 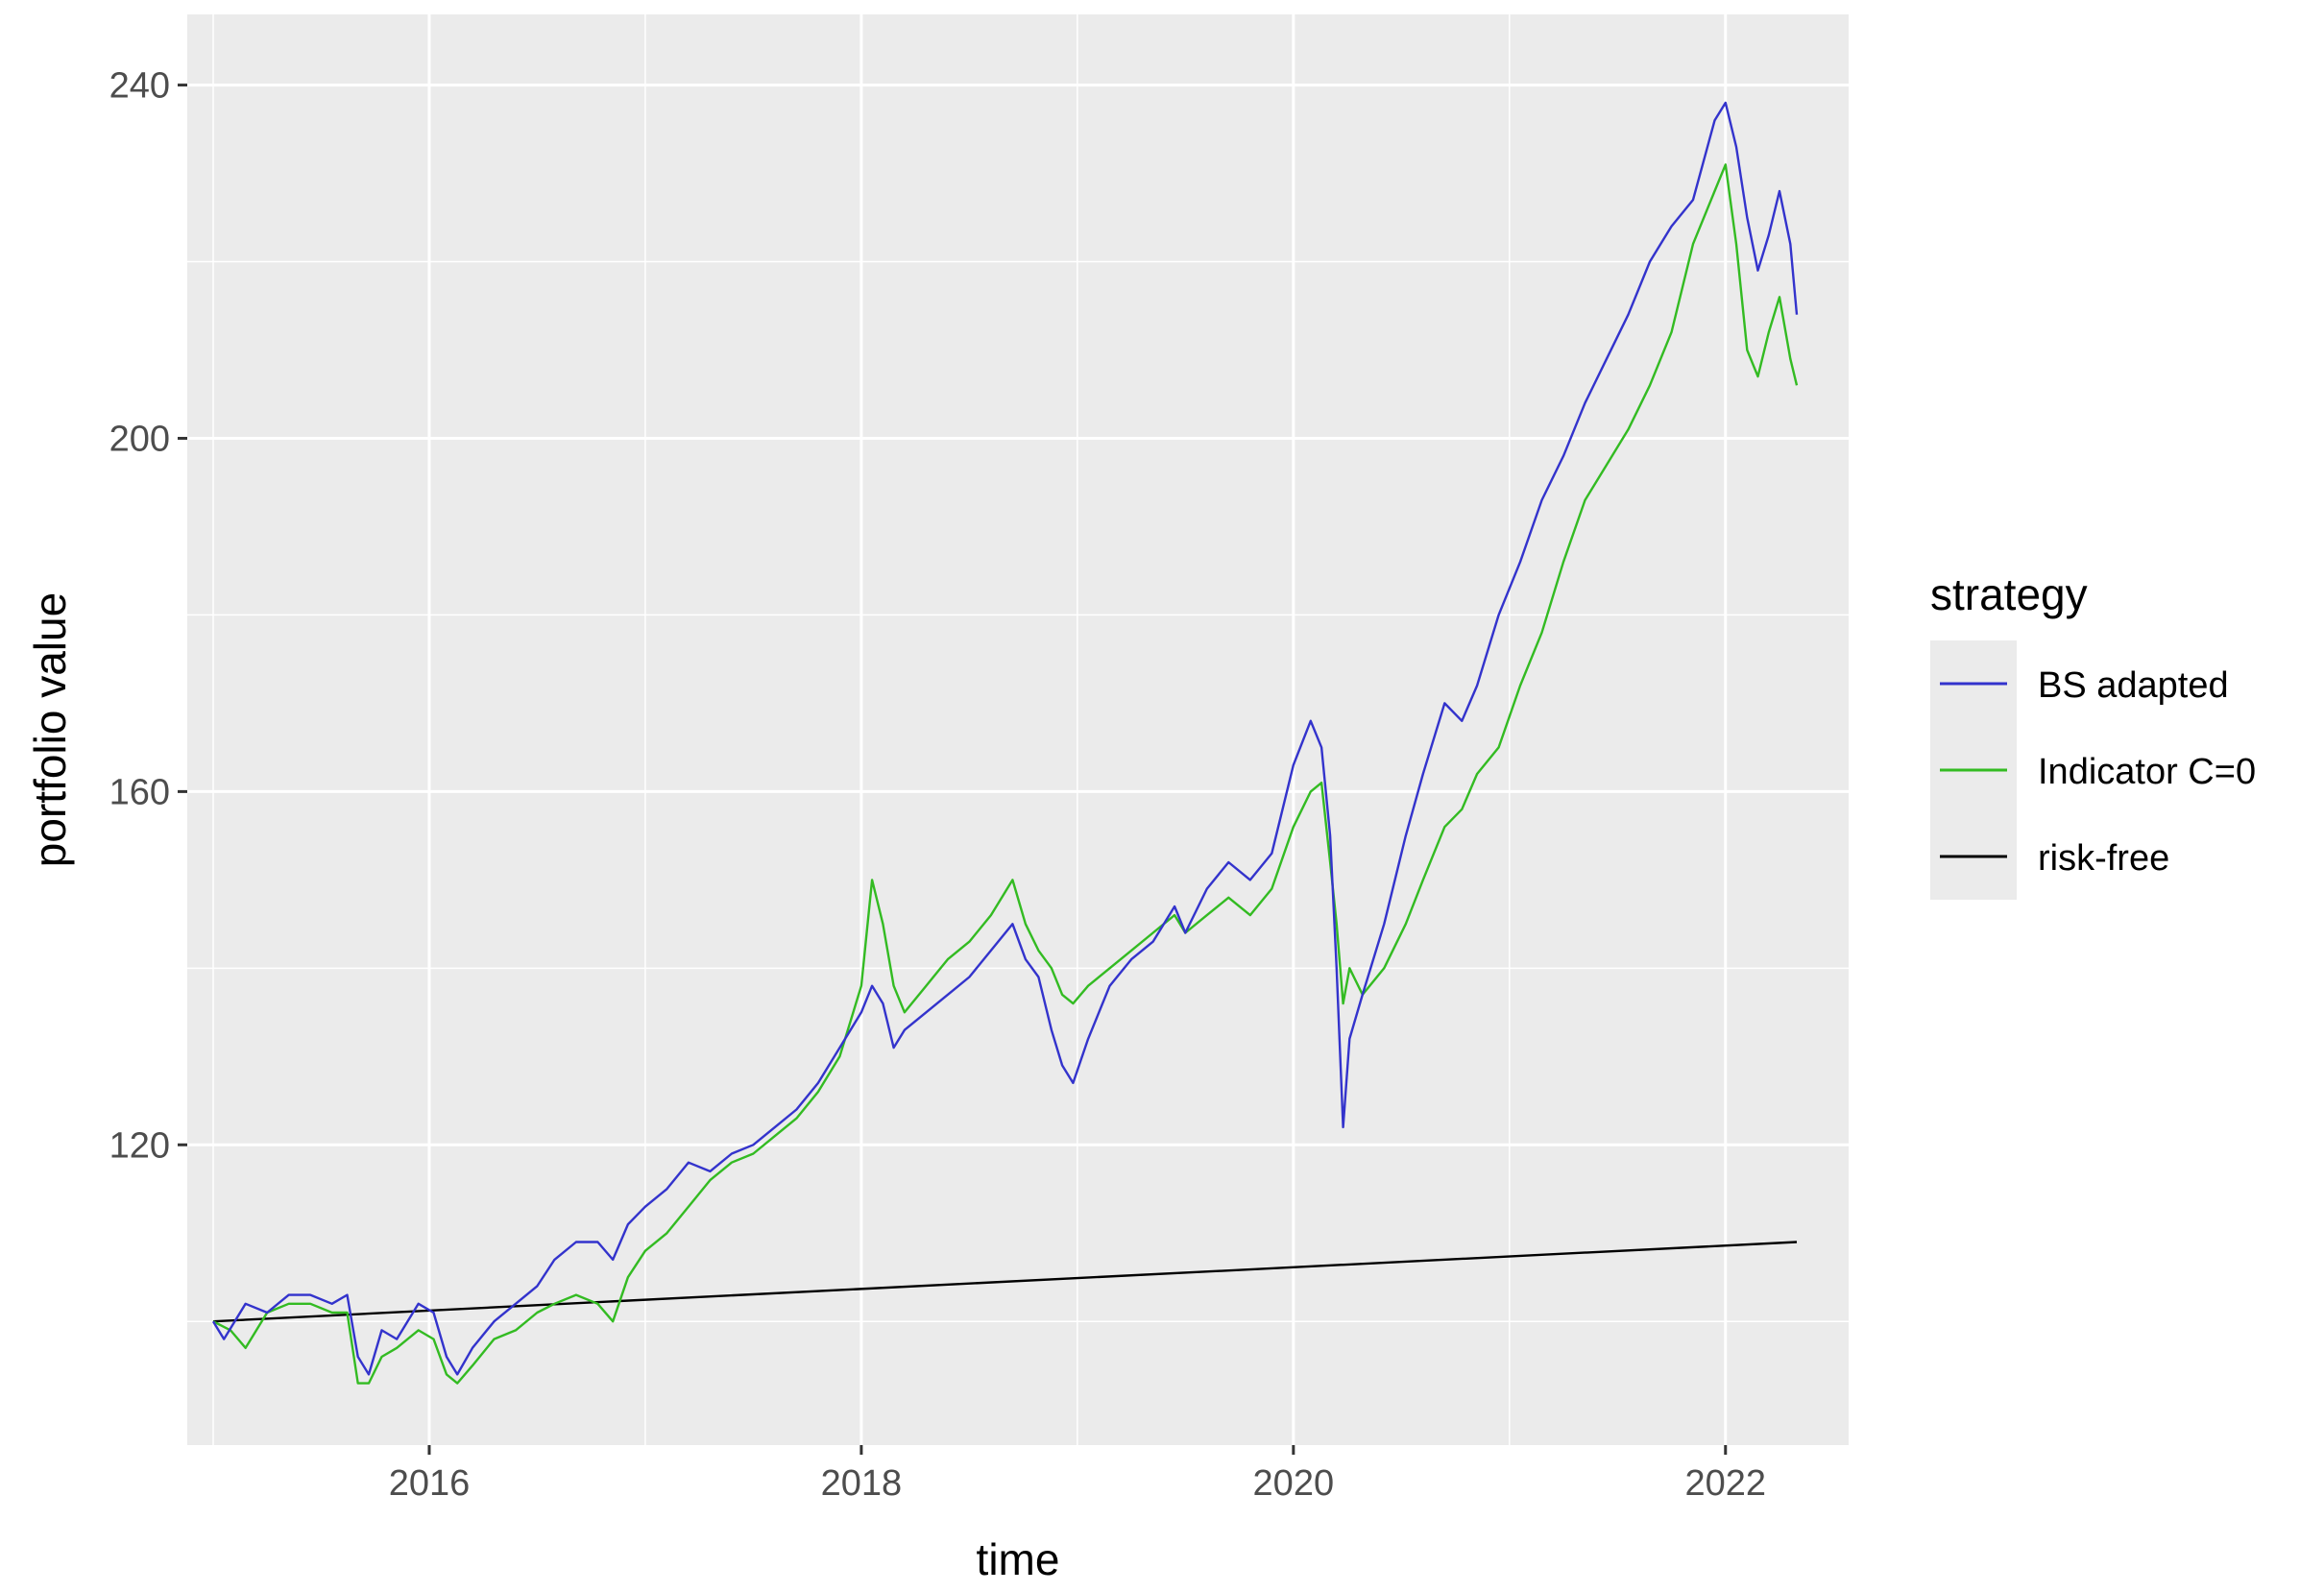 What do you see at coordinates (1018, 1559) in the screenshot?
I see `x-axis-title: time` at bounding box center [1018, 1559].